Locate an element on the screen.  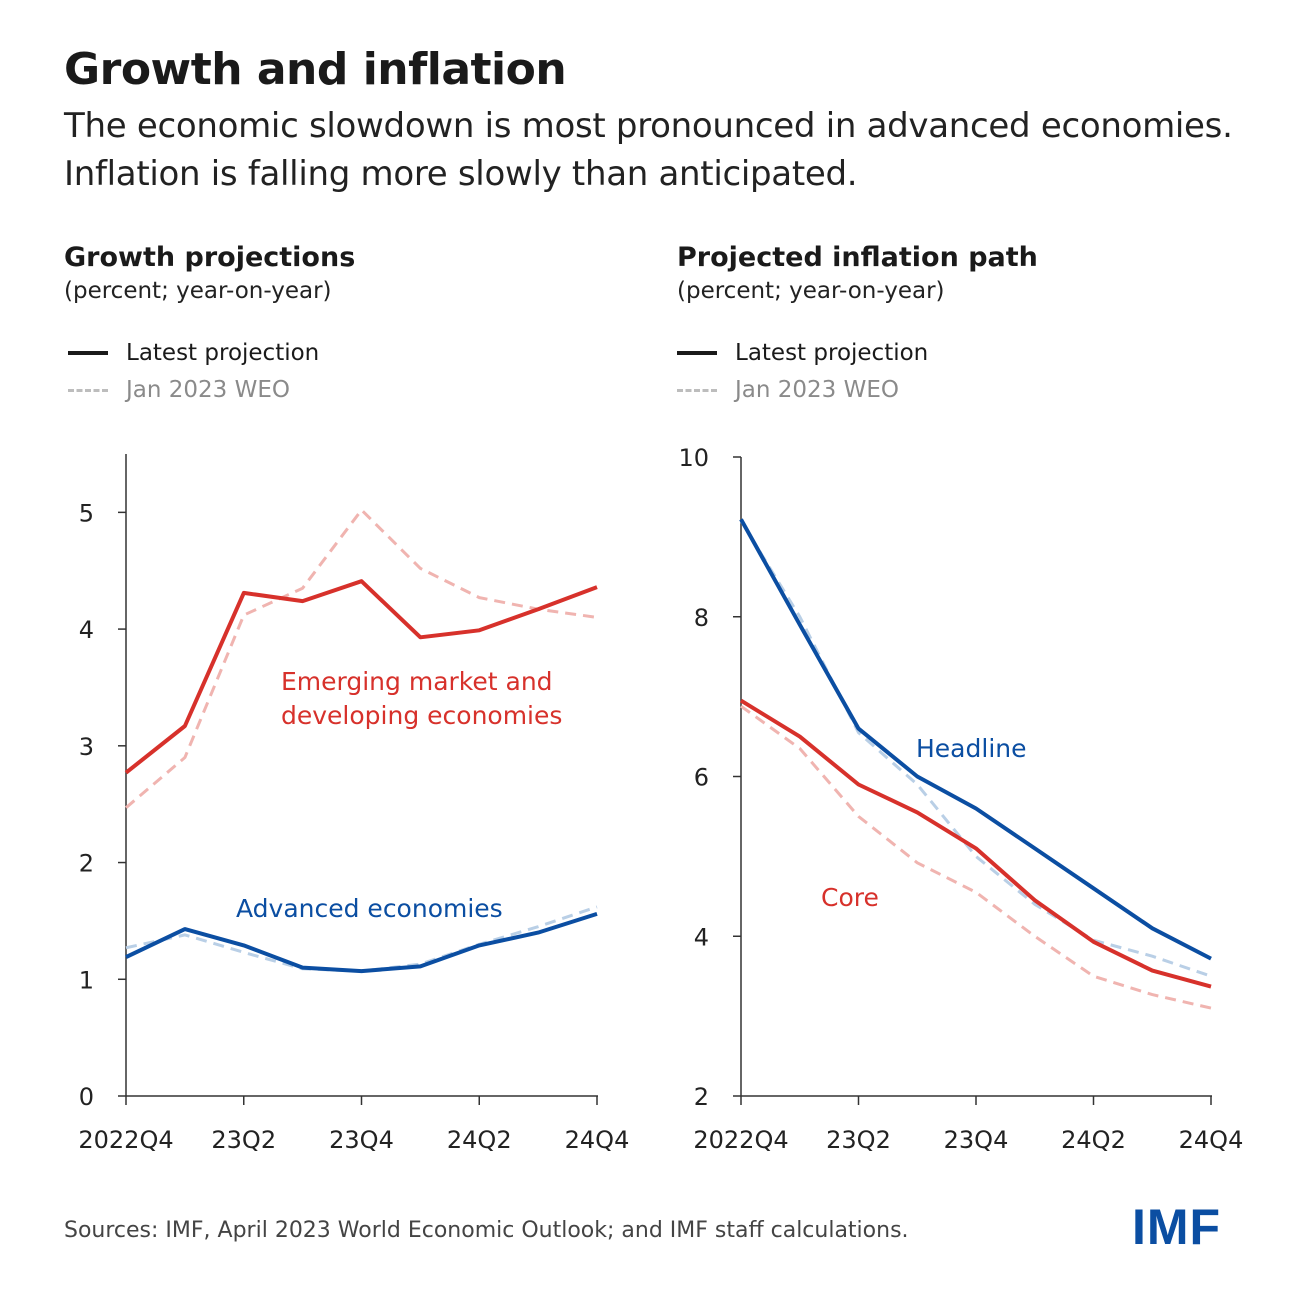
growth-annotation: developing economies is located at coordinates (421, 715).